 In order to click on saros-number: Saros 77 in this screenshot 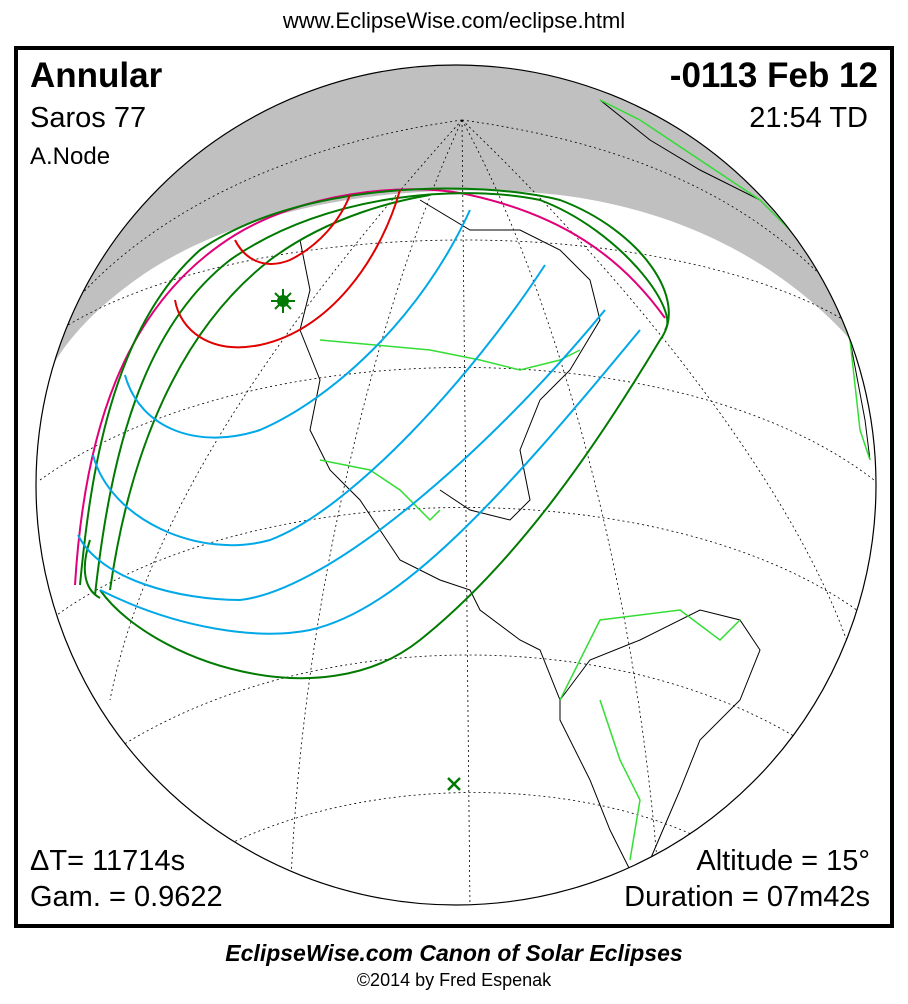, I will do `click(88, 118)`.